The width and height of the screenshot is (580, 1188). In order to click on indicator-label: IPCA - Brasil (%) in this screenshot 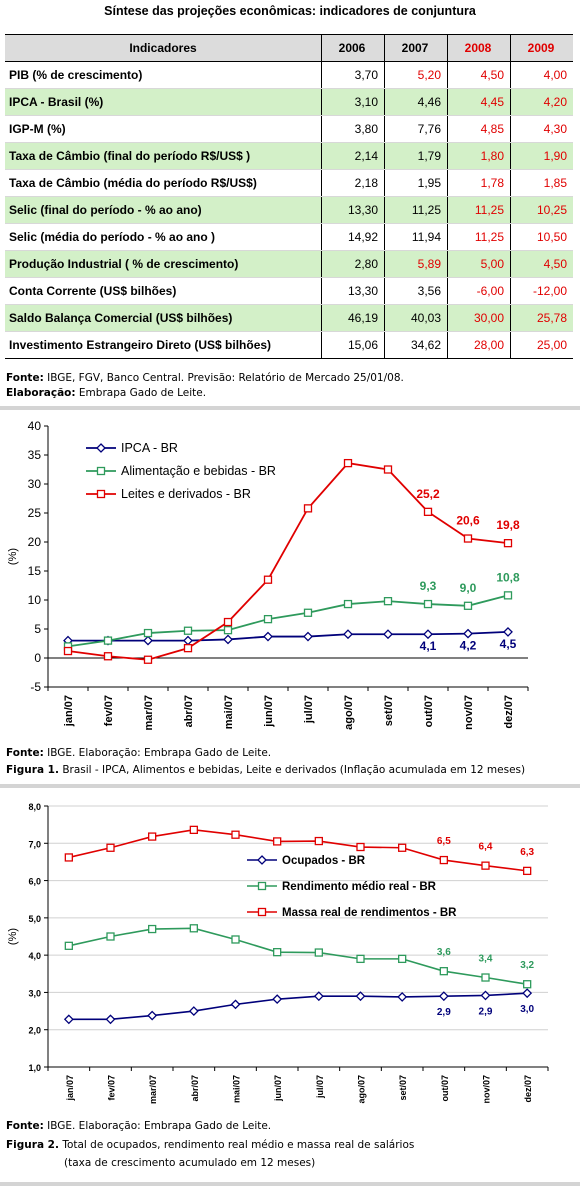, I will do `click(163, 102)`.